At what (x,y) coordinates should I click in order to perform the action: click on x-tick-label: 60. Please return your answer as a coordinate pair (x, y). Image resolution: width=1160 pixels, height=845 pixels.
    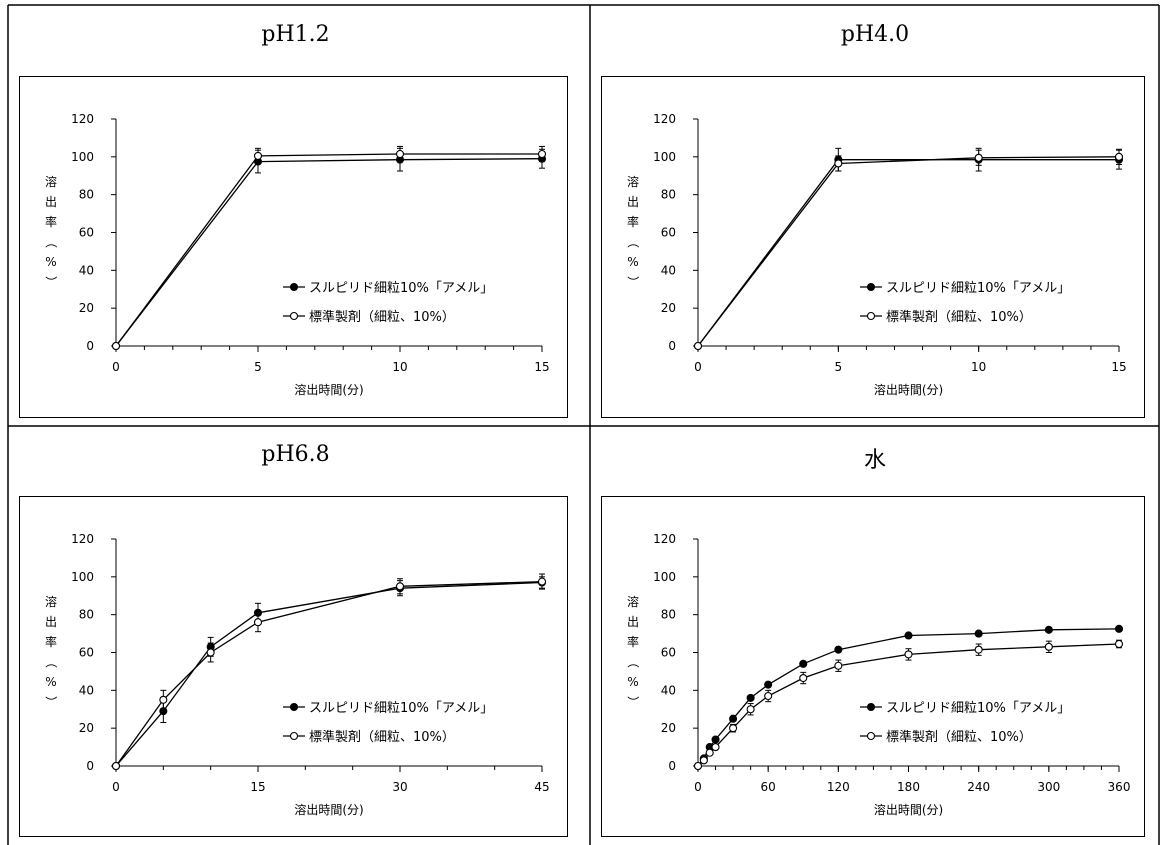
    Looking at the image, I should click on (768, 787).